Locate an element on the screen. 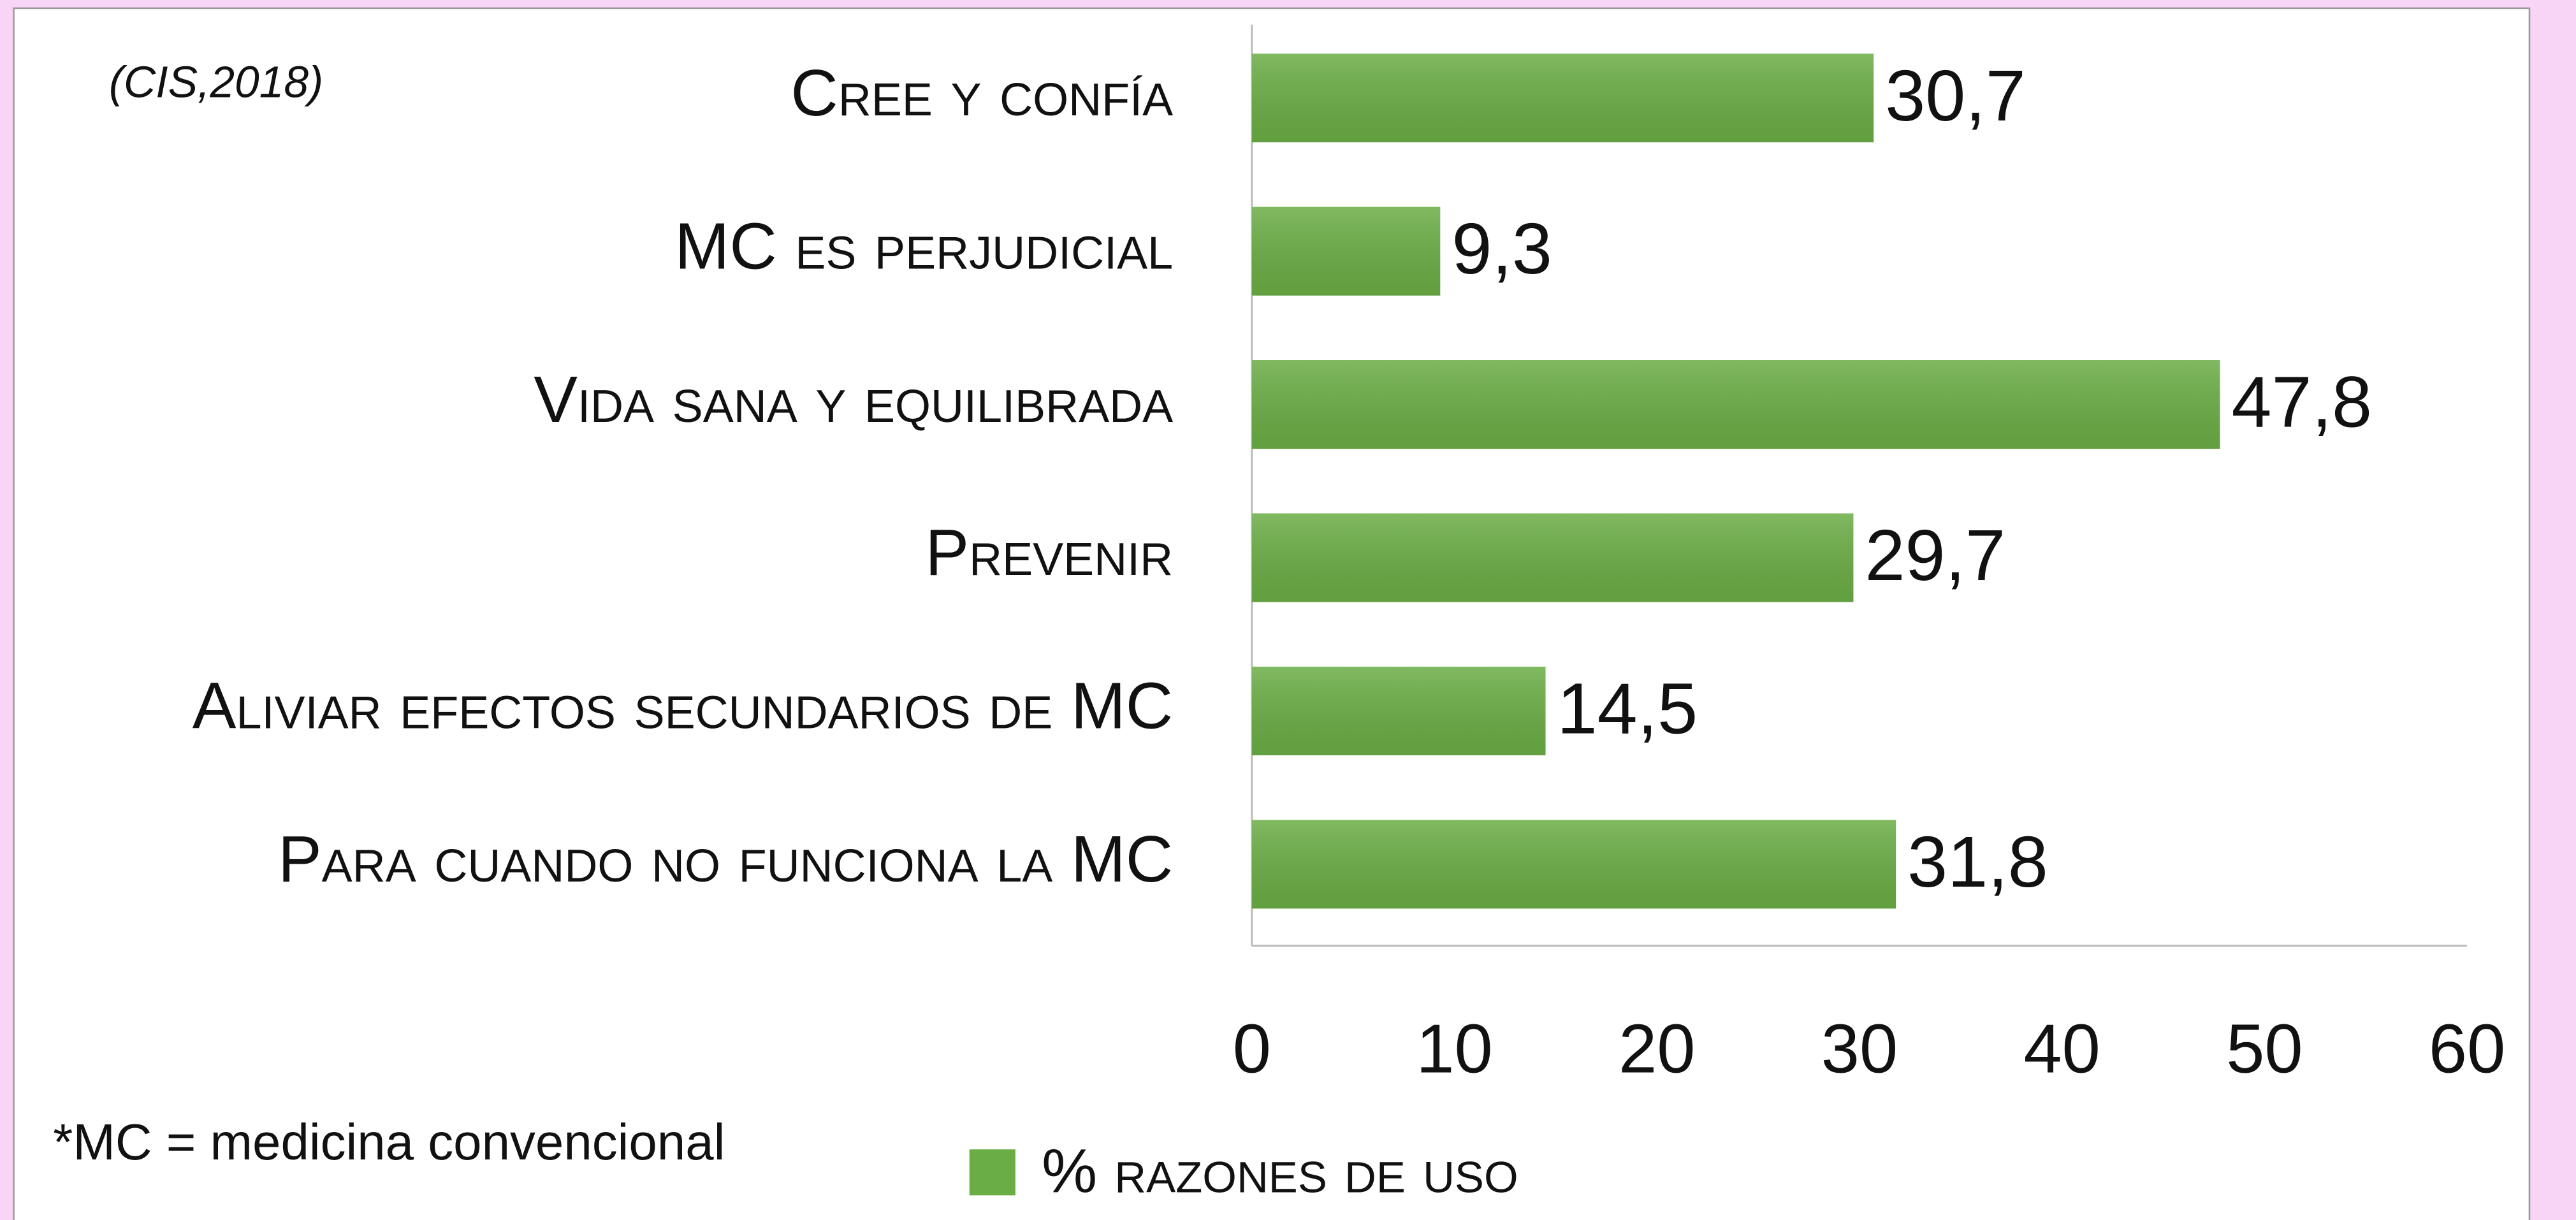  x-tick-label: 40 is located at coordinates (2062, 1048).